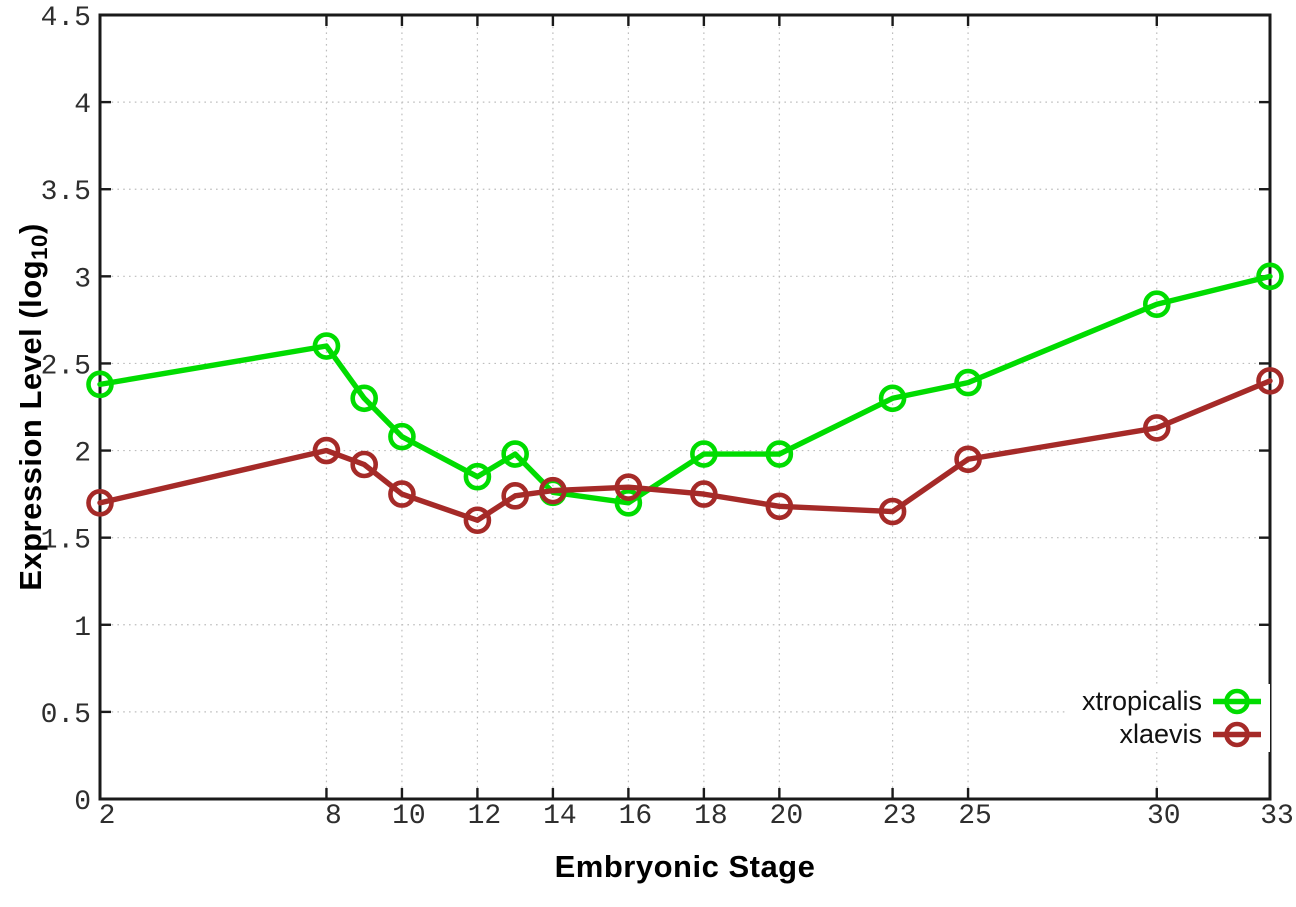 Image resolution: width=1296 pixels, height=907 pixels. I want to click on legend-item-xlaevis: xlaevis, so click(1190, 734).